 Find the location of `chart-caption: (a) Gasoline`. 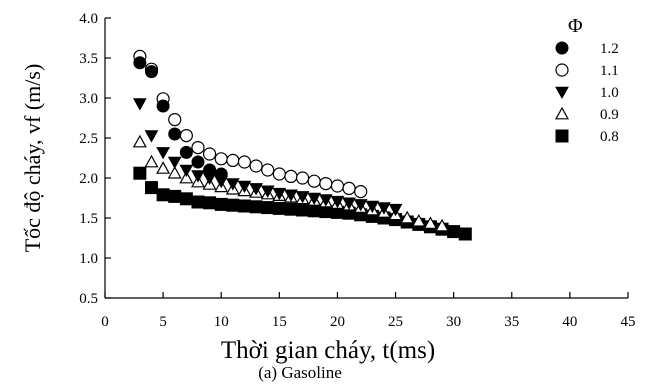

chart-caption: (a) Gasoline is located at coordinates (300, 372).